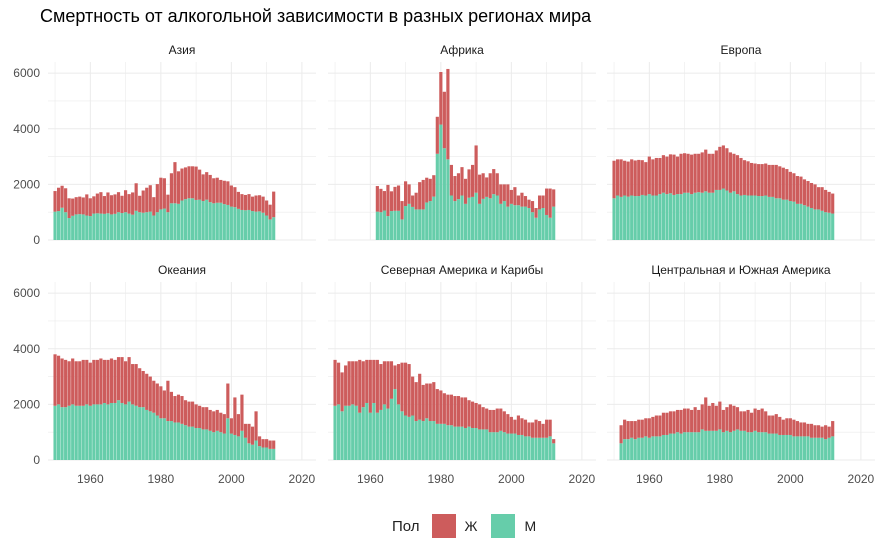  I want to click on y-tick-label: 0, so click(36, 240).